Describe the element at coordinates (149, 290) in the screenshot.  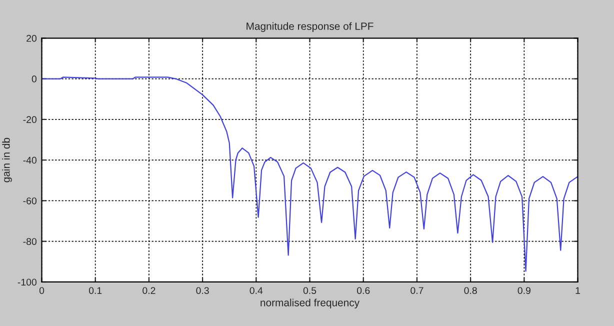
I see `x-tick-label: 0.2` at that location.